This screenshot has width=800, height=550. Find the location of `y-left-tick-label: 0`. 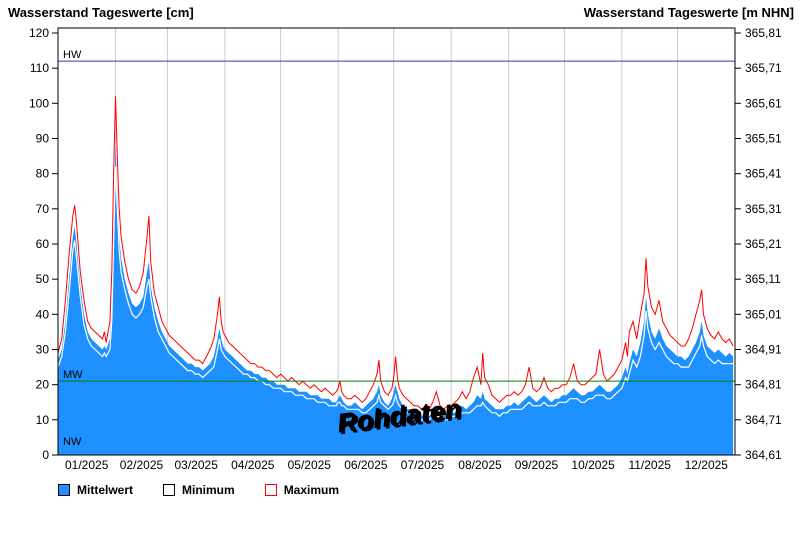

y-left-tick-label: 0 is located at coordinates (45, 455).